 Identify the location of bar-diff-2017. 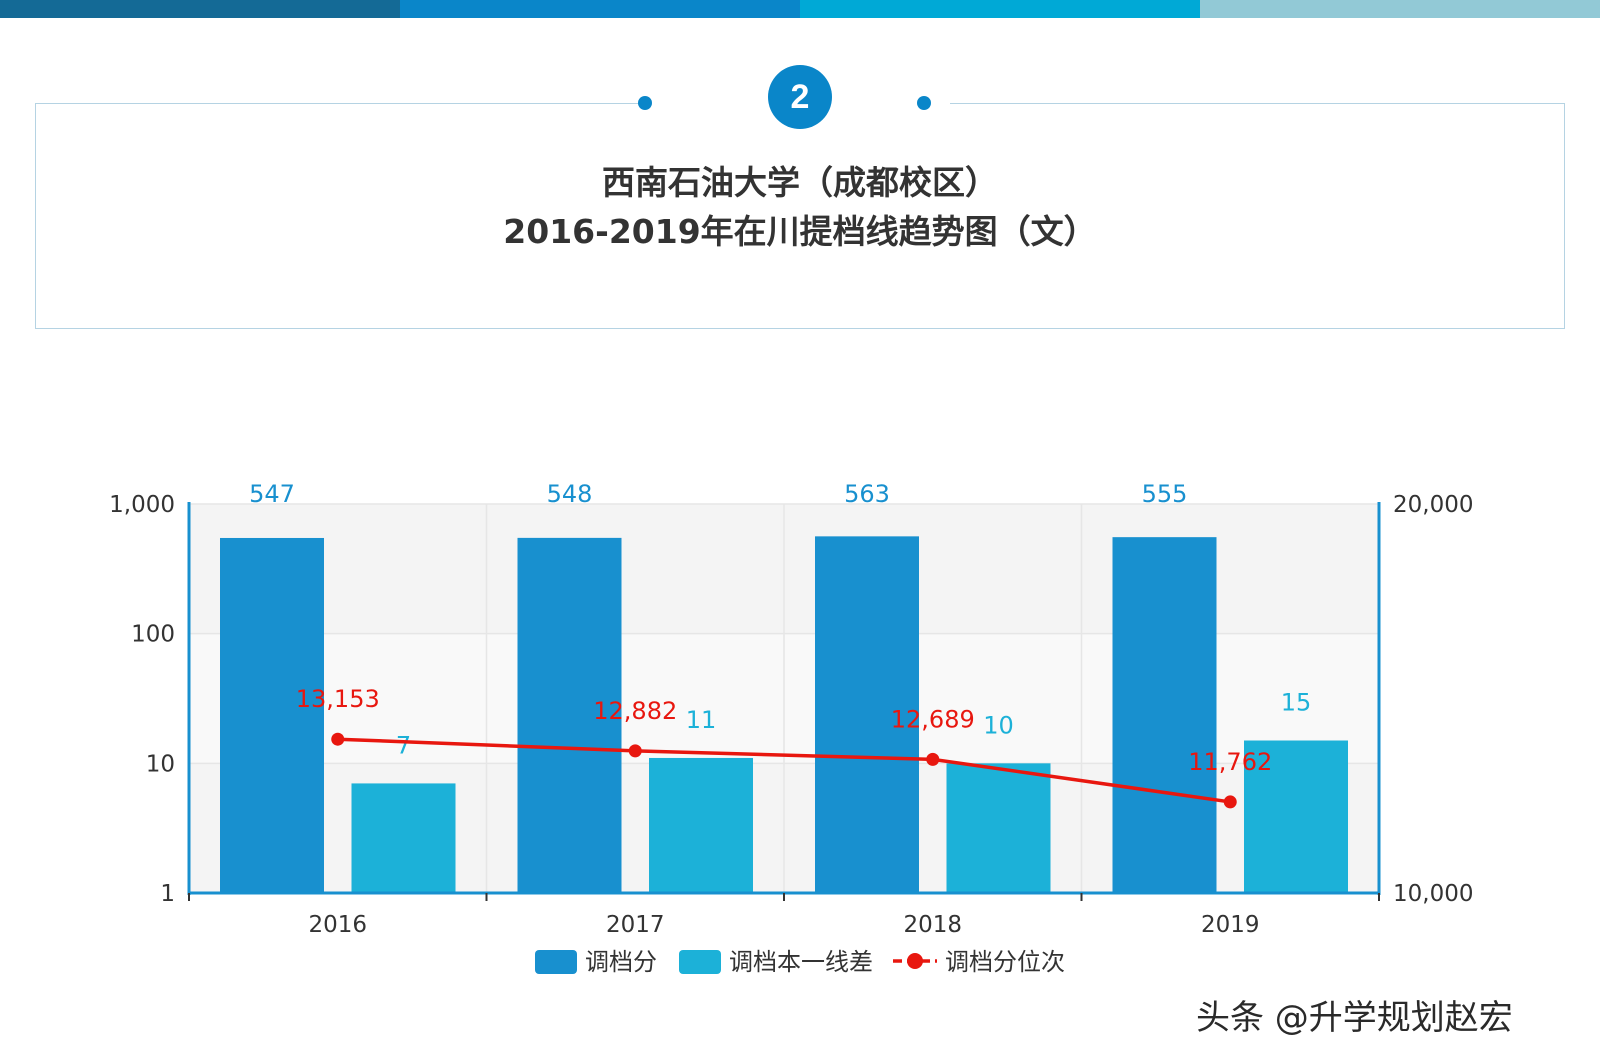
(701, 825).